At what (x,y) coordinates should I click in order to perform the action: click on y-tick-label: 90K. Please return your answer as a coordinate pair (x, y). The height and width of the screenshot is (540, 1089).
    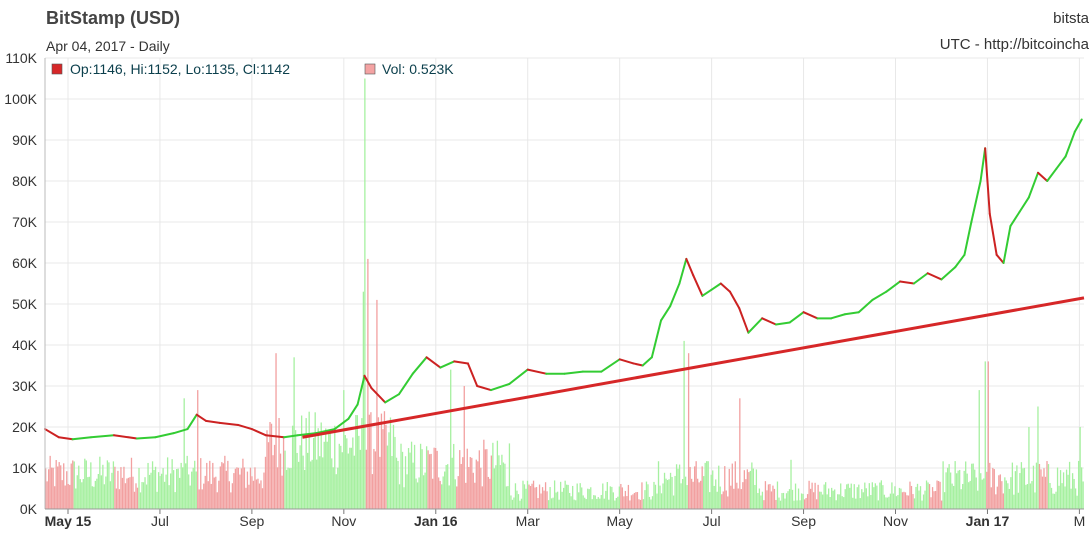
    Looking at the image, I should click on (25, 140).